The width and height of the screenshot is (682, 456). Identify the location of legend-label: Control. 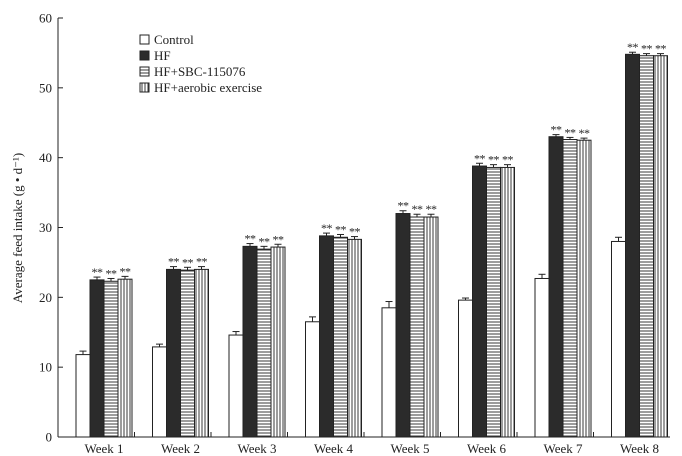
(174, 39).